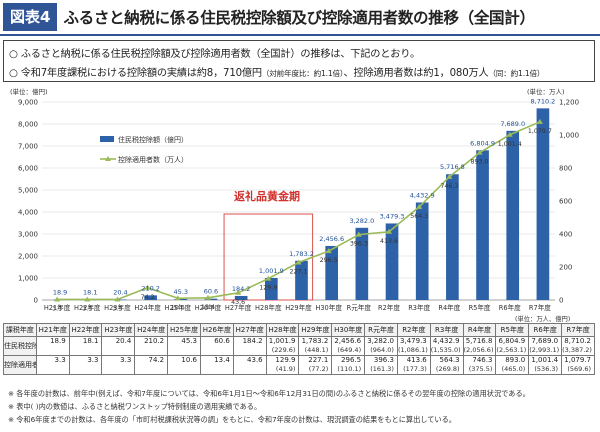 The width and height of the screenshot is (600, 432). Describe the element at coordinates (20, 330) in the screenshot. I see `table-corner-cell: 課税年度` at that location.